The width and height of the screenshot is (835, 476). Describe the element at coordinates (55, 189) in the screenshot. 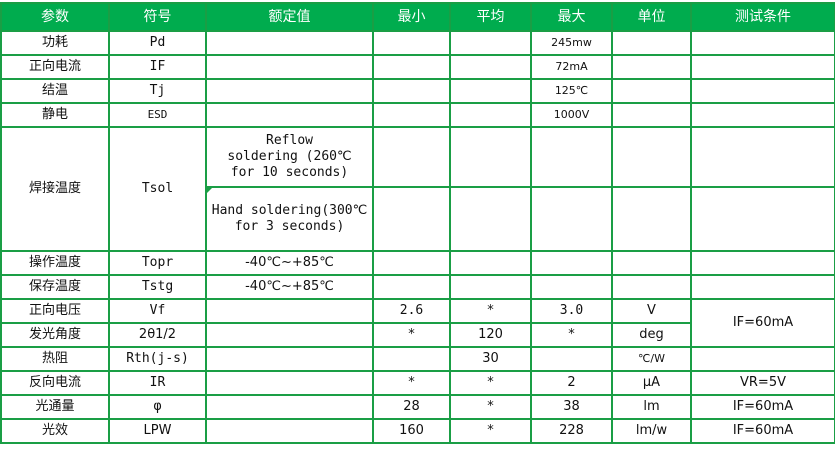

I see `cell-param: 焊接温度` at that location.